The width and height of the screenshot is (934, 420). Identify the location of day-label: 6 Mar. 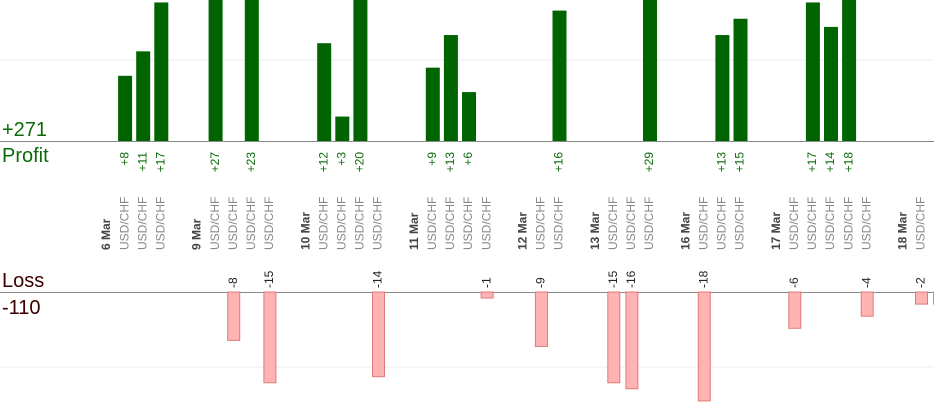
(106, 234).